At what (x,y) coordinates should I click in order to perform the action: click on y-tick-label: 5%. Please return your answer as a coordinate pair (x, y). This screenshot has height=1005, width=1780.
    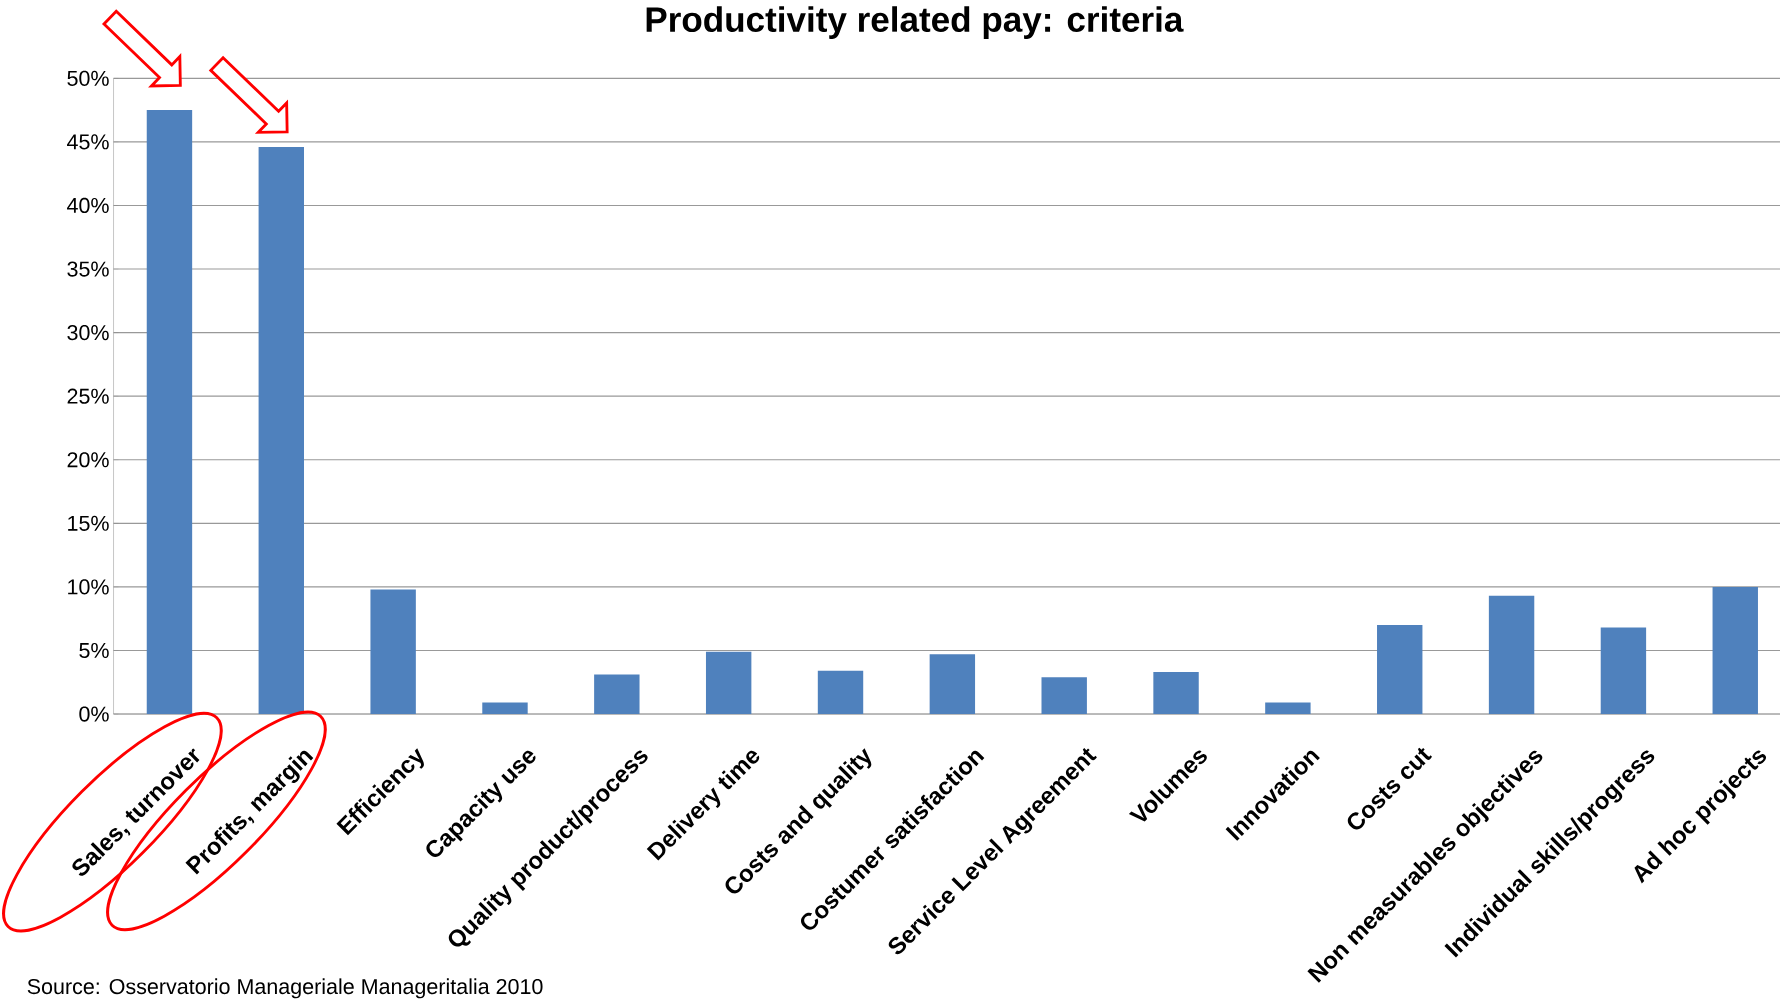
    Looking at the image, I should click on (94, 651).